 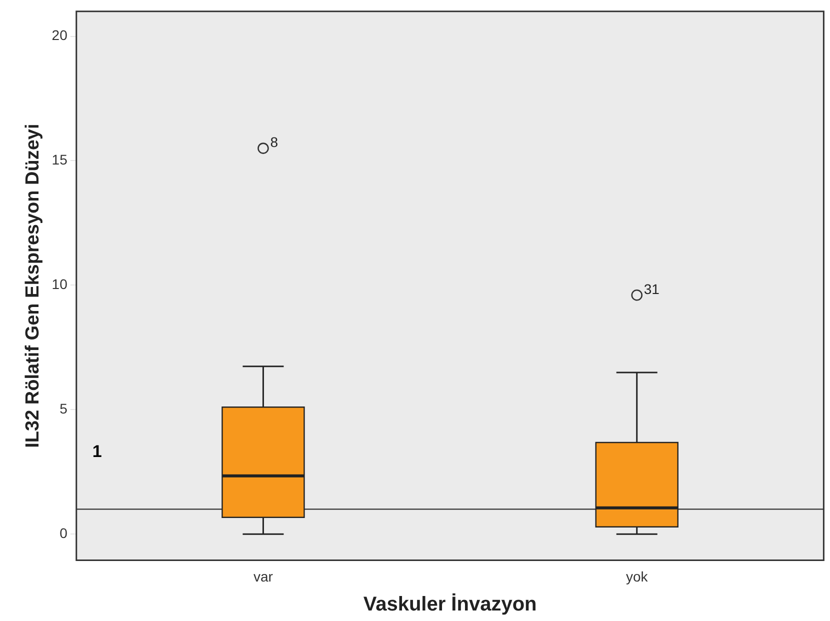 What do you see at coordinates (64, 532) in the screenshot?
I see `y-tick-label: 0` at bounding box center [64, 532].